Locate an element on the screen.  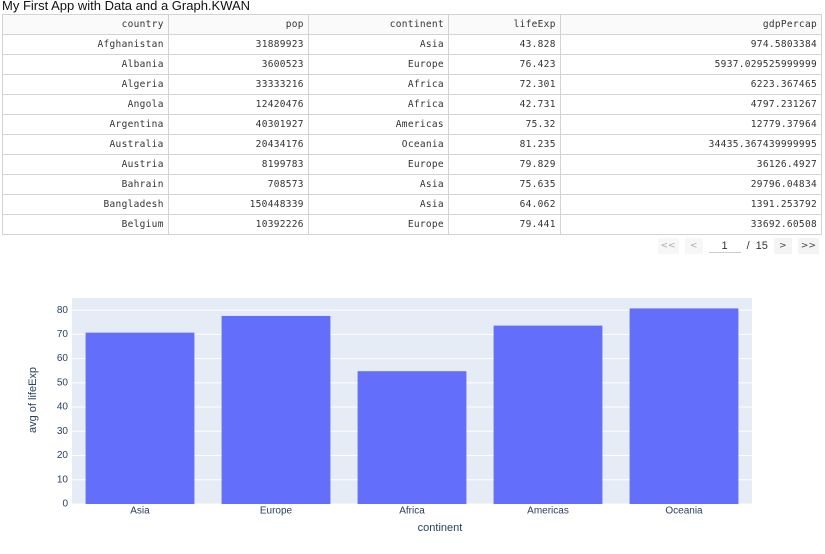
table-cell: Americas is located at coordinates (378, 124).